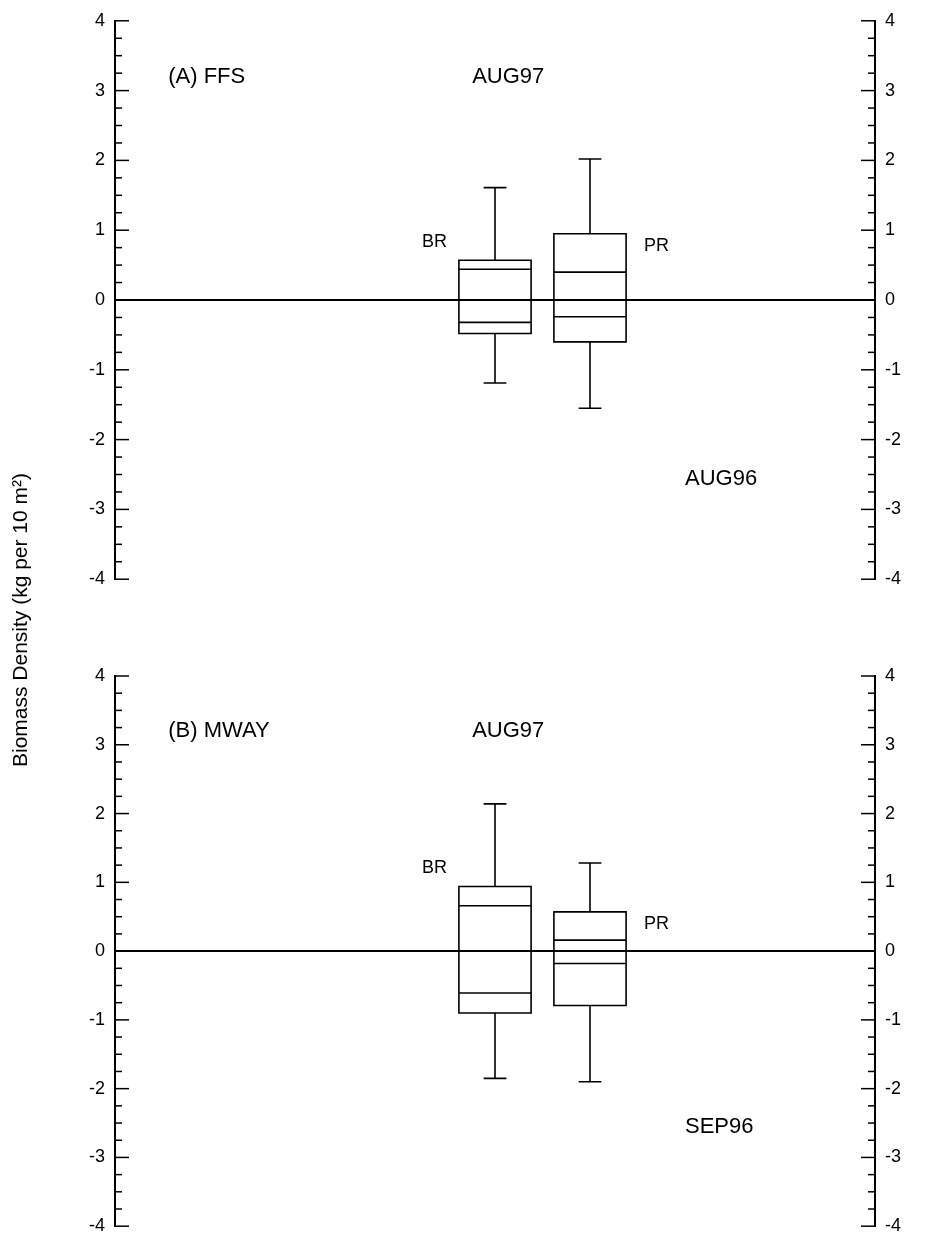 The image size is (934, 1247). What do you see at coordinates (20, 620) in the screenshot?
I see `y-axis-title: Biomass Density (kg per 10 m²)` at bounding box center [20, 620].